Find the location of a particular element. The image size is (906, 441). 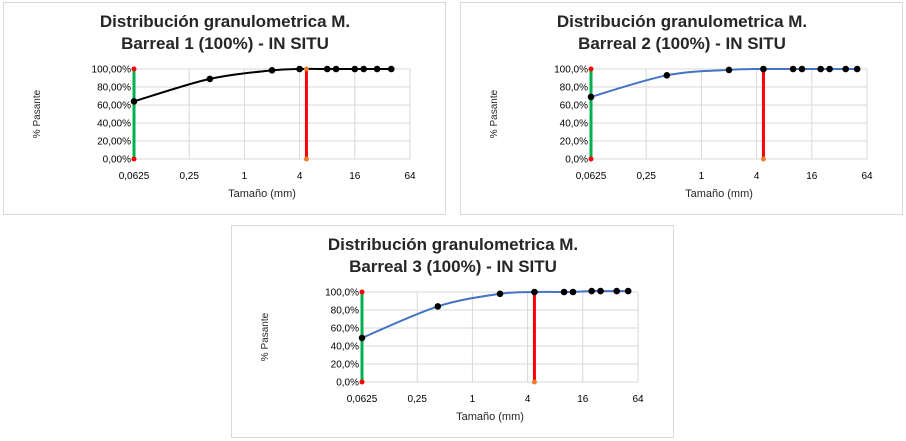

y-tick-label: 0,00% is located at coordinates (117, 160).